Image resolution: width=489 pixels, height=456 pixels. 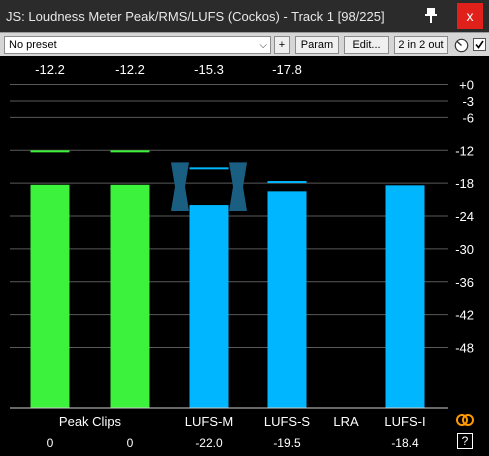 What do you see at coordinates (50, 151) in the screenshot?
I see `peak-l-peak-hold` at bounding box center [50, 151].